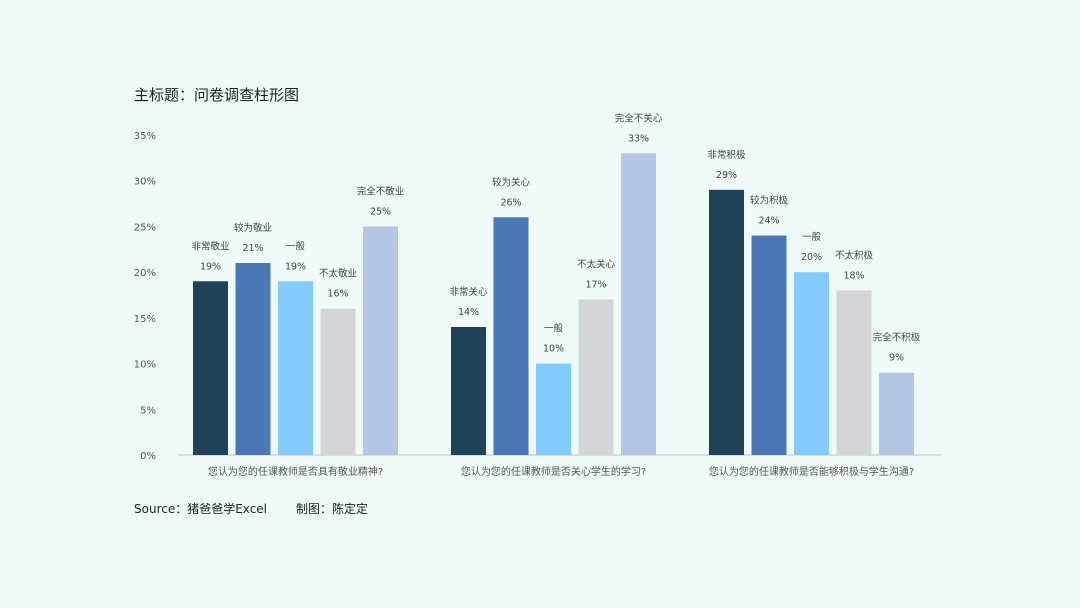 The width and height of the screenshot is (1080, 608). What do you see at coordinates (145, 136) in the screenshot?
I see `y-tick-label: 35%` at bounding box center [145, 136].